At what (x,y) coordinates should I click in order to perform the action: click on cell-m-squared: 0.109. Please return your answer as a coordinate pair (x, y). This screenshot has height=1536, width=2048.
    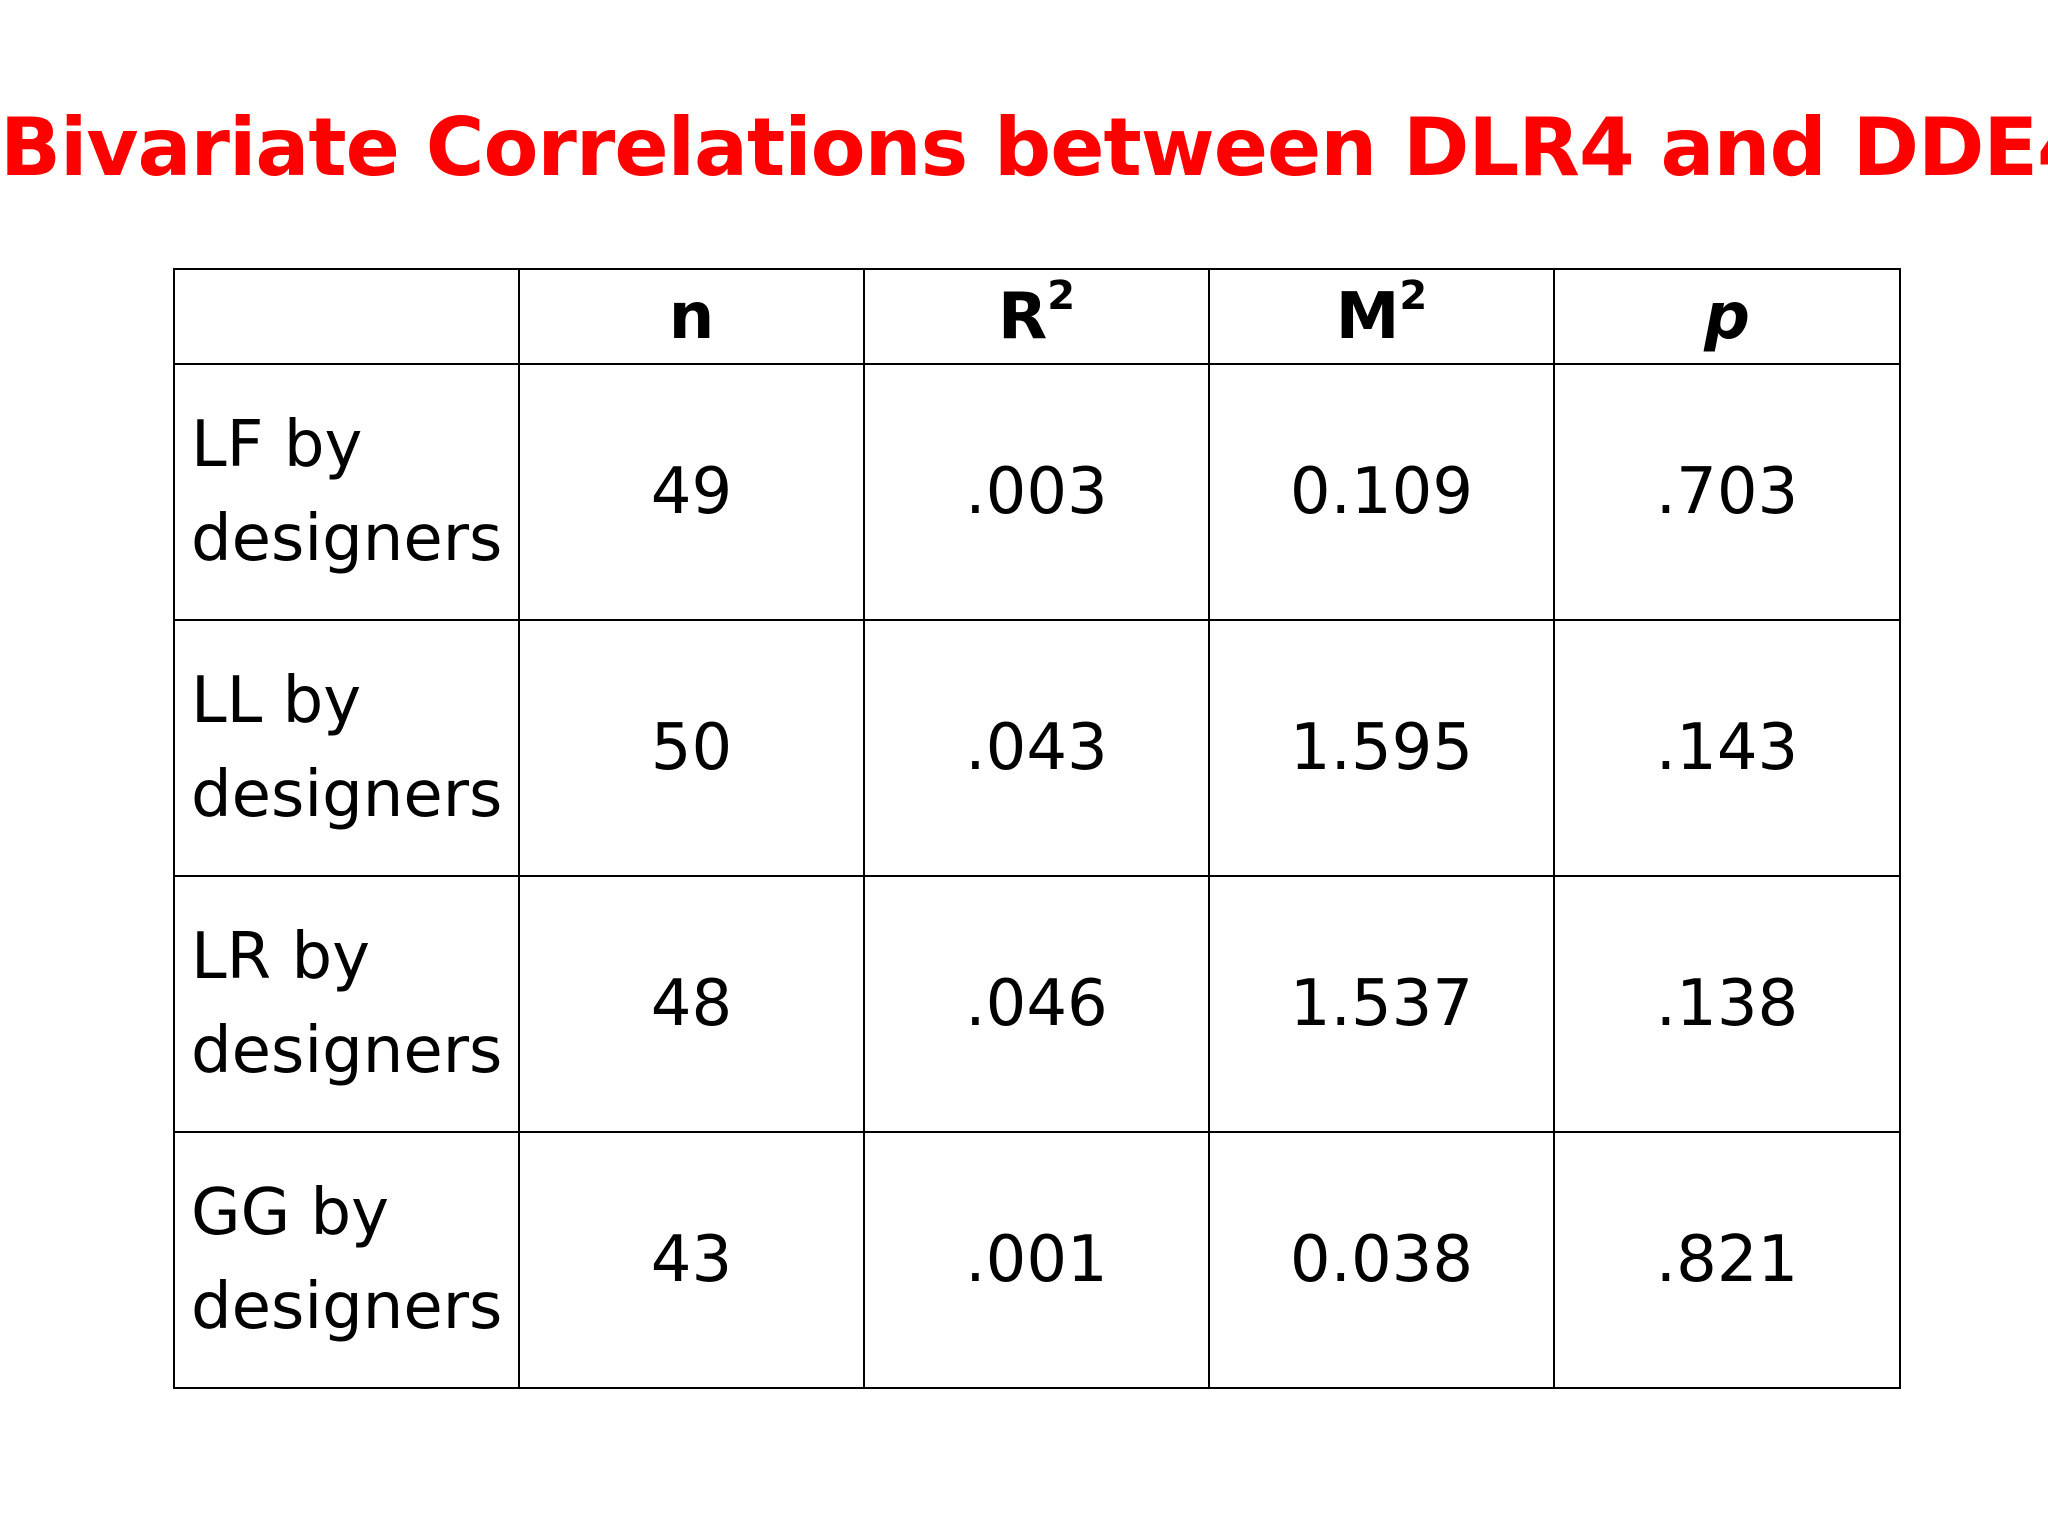
    Looking at the image, I should click on (1381, 492).